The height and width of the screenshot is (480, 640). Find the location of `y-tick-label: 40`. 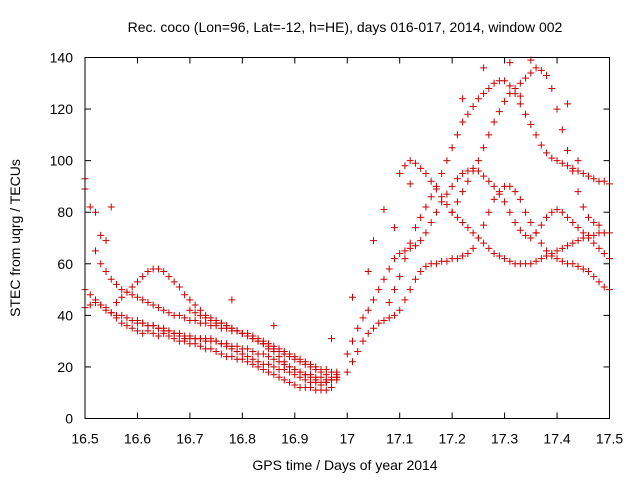

y-tick-label: 40 is located at coordinates (65, 315).